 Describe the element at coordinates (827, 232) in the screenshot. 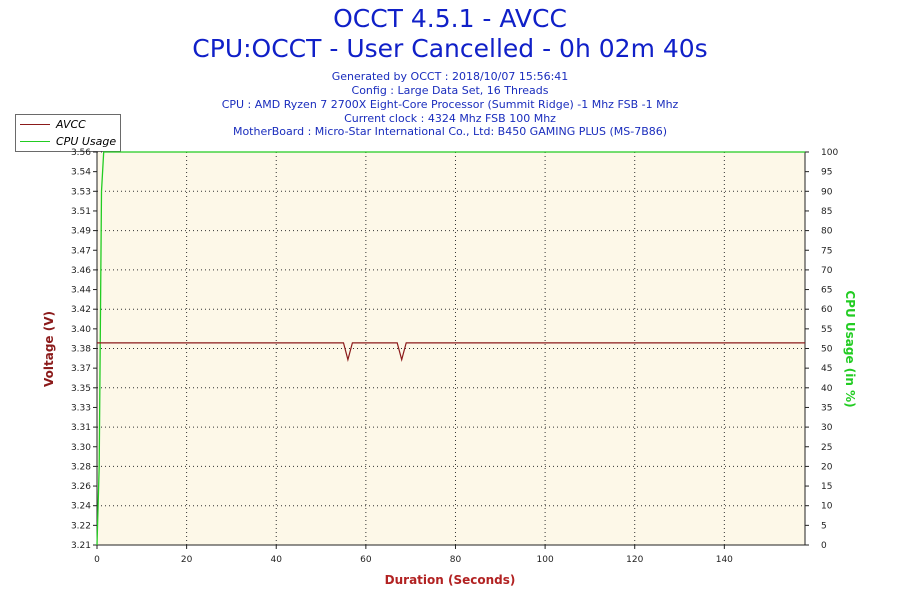

I see `y-right-tick-label: 80` at that location.